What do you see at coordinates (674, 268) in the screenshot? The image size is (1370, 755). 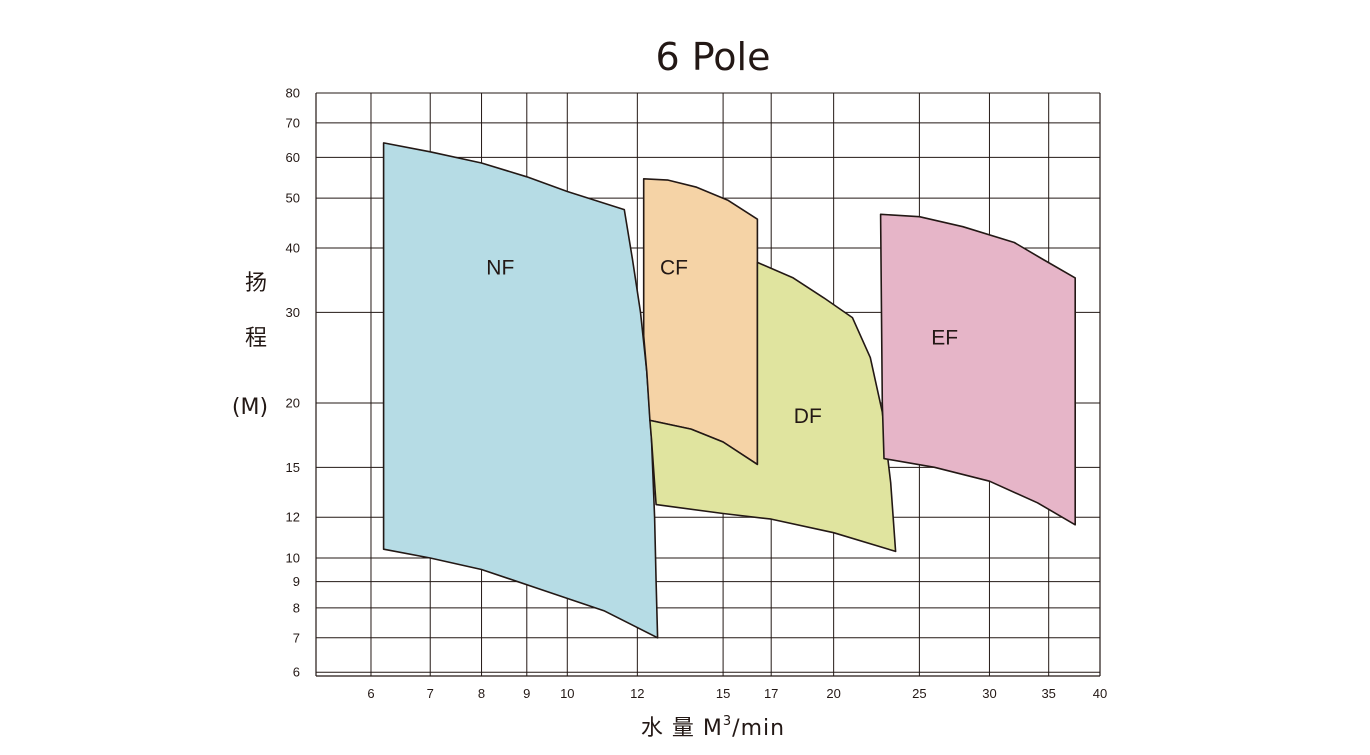 I see `region-label-cf: CF` at bounding box center [674, 268].